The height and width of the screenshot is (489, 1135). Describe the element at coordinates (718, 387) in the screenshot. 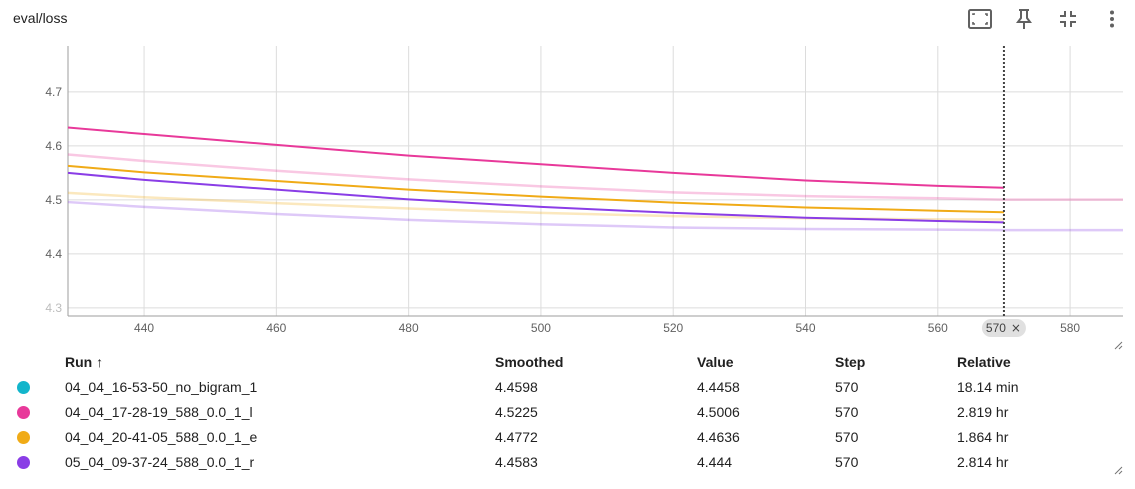

I see `raw-value: 4.4458` at that location.